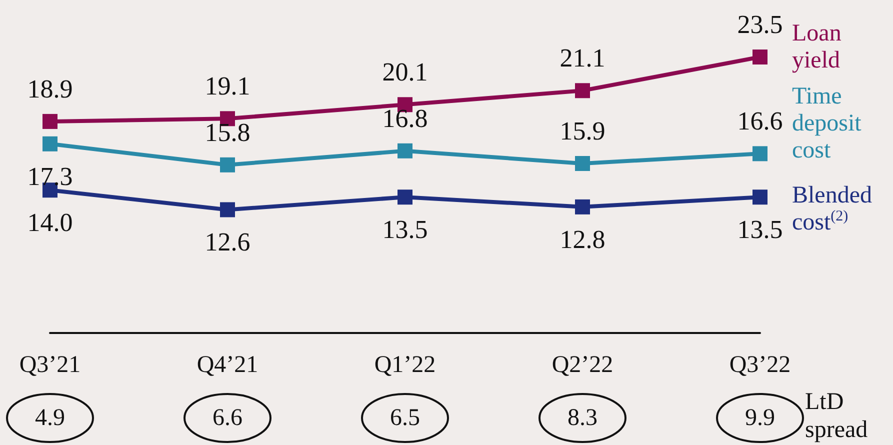  What do you see at coordinates (227, 86) in the screenshot?
I see `data-label: 19.1` at bounding box center [227, 86].